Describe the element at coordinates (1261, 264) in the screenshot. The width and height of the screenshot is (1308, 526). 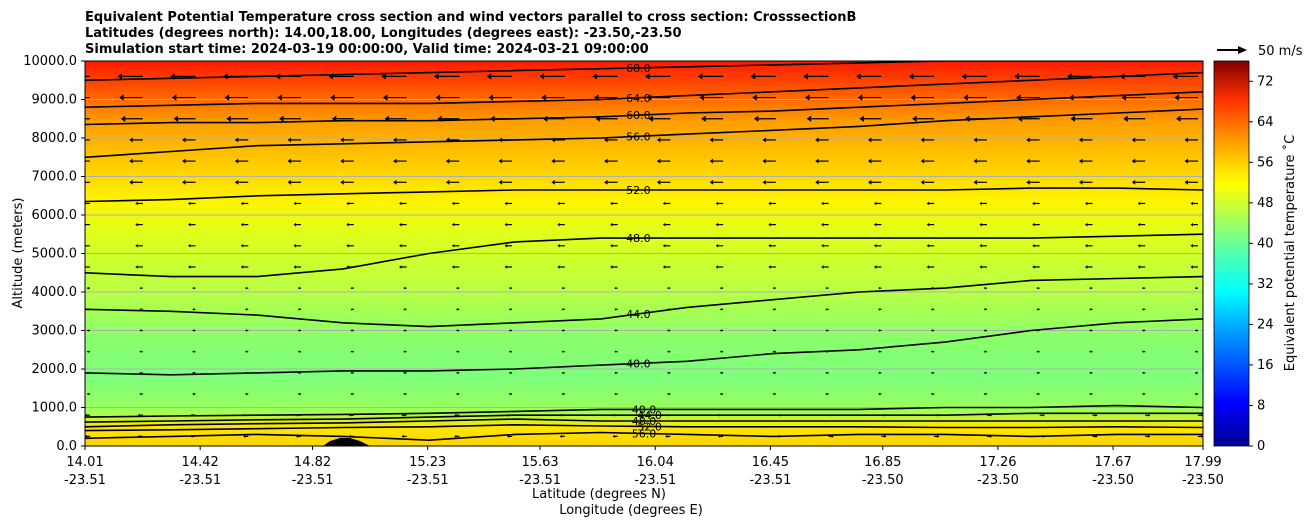
I see `colorbar-ticks: 0 8 16 24 32 40 48 56 64 72` at that location.